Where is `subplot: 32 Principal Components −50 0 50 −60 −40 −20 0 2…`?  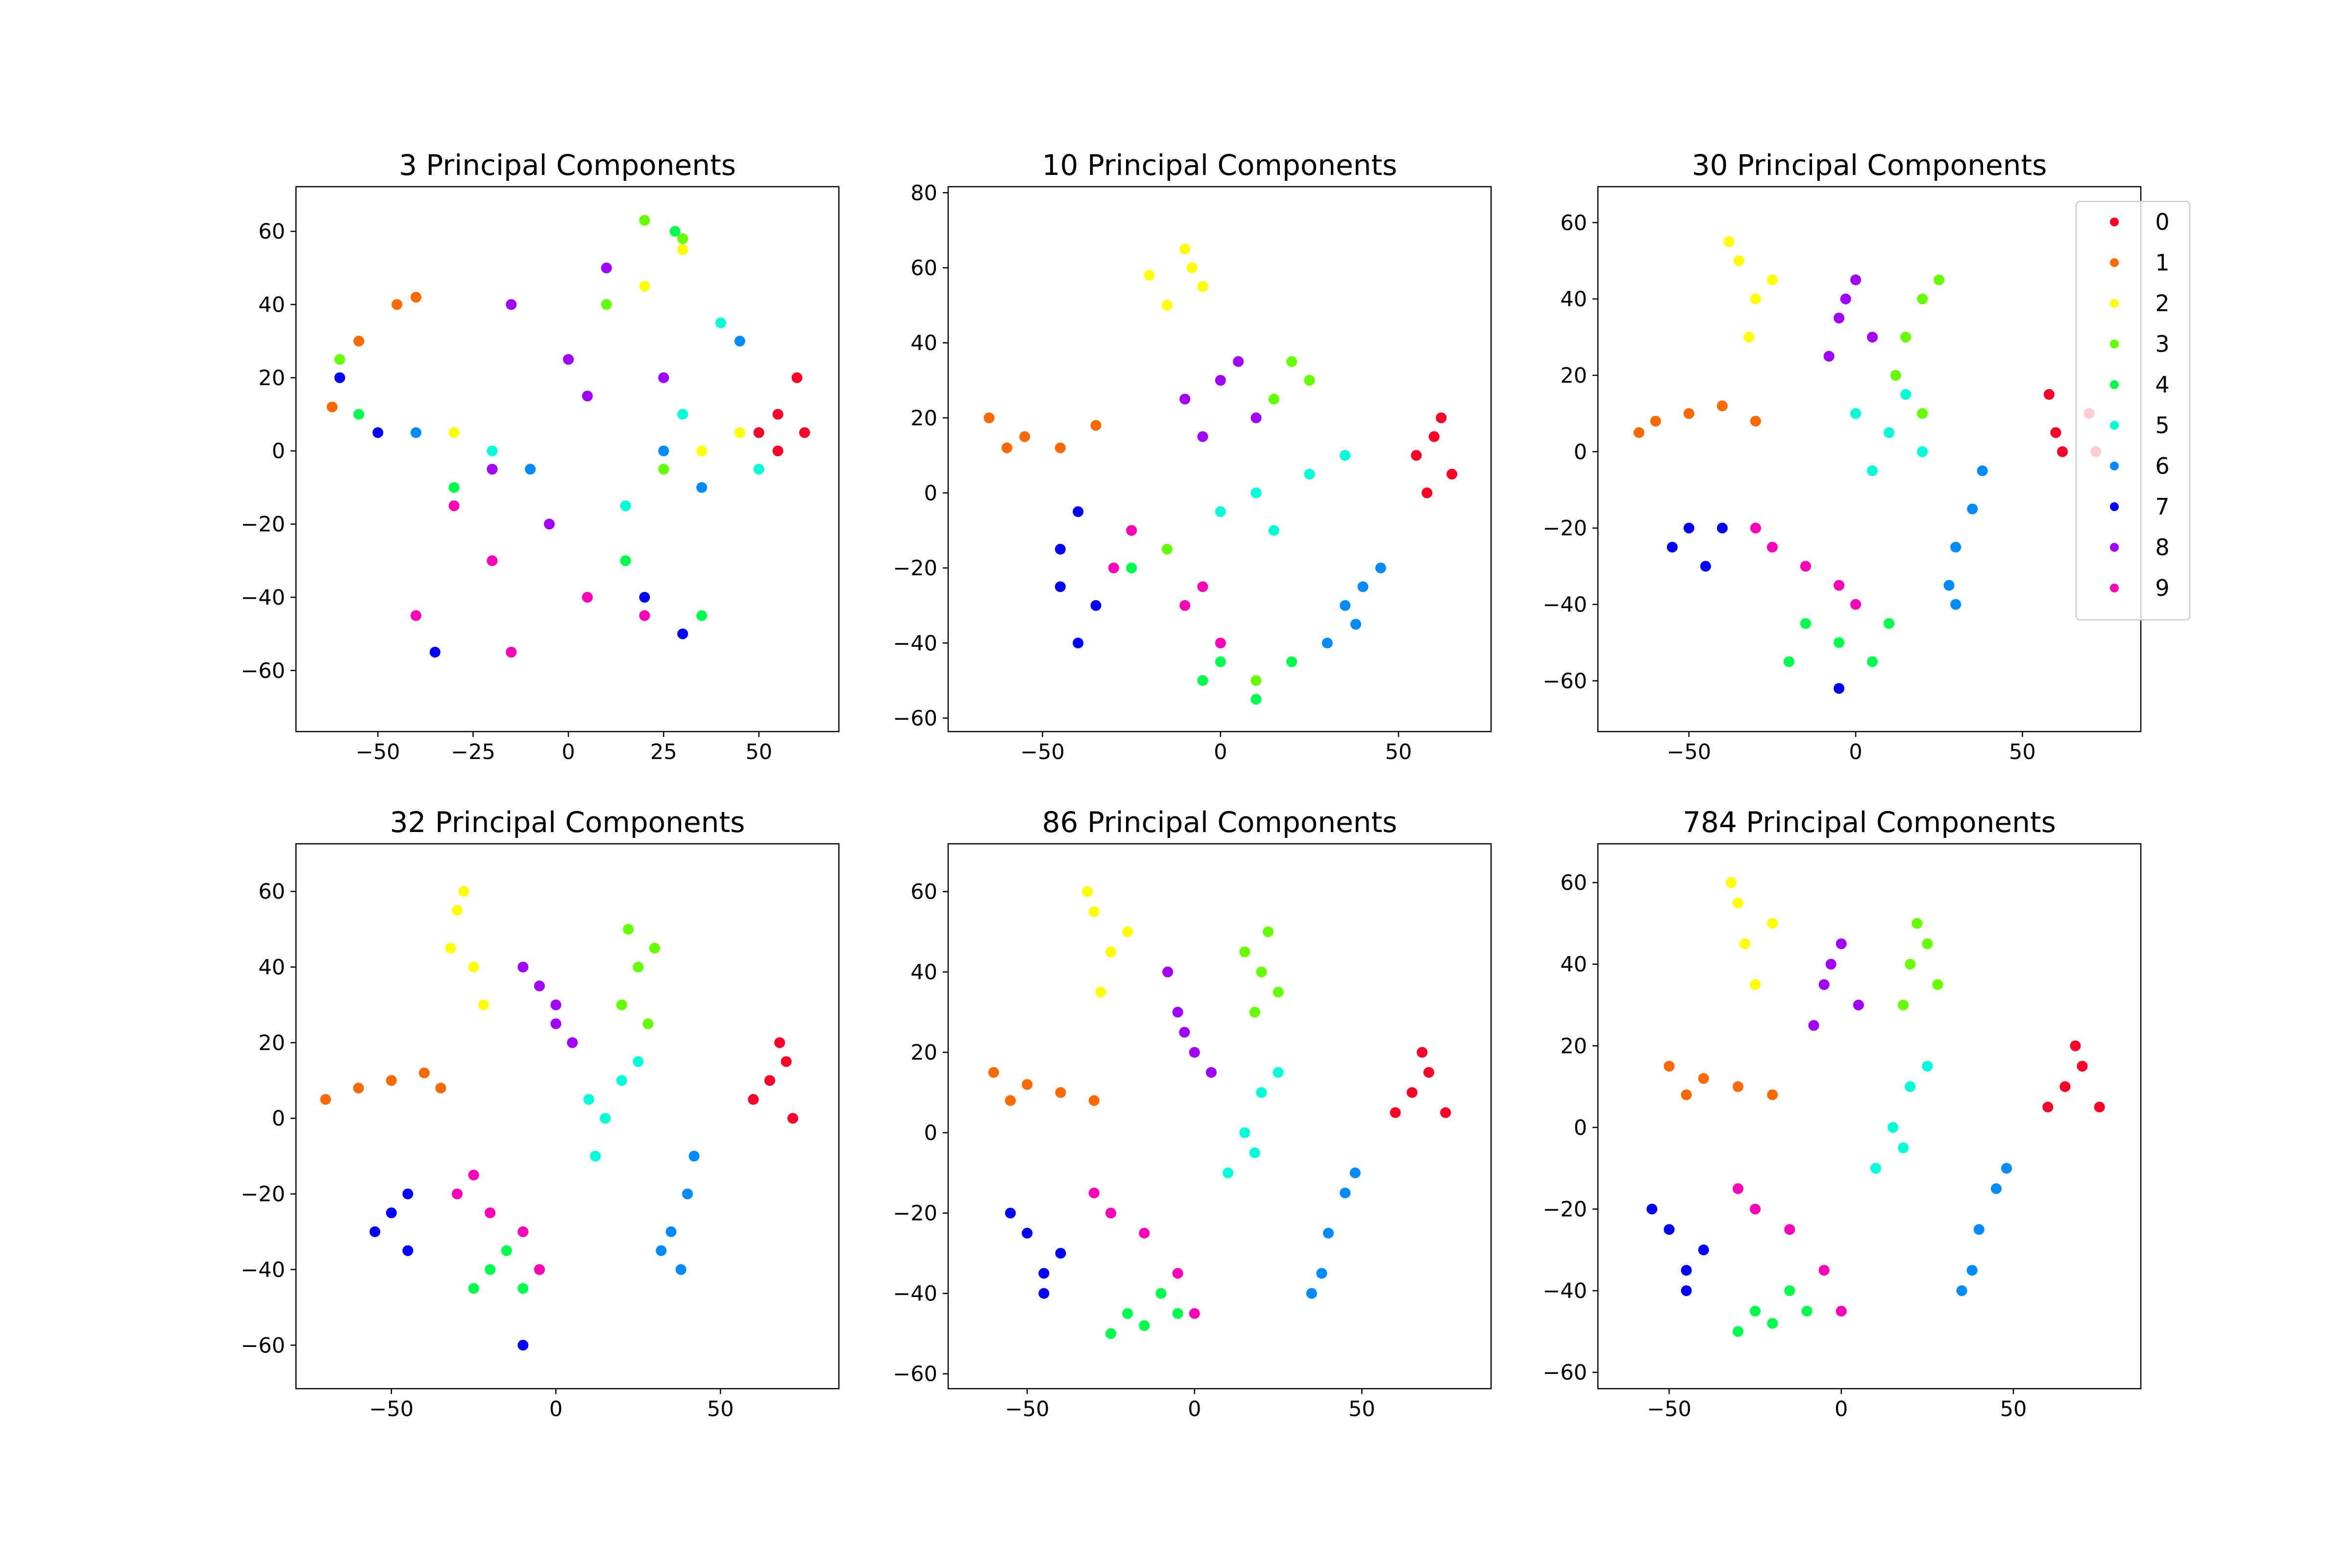 subplot: 32 Principal Components −50 0 50 −60 −40 −20 0 2… is located at coordinates (540, 1113).